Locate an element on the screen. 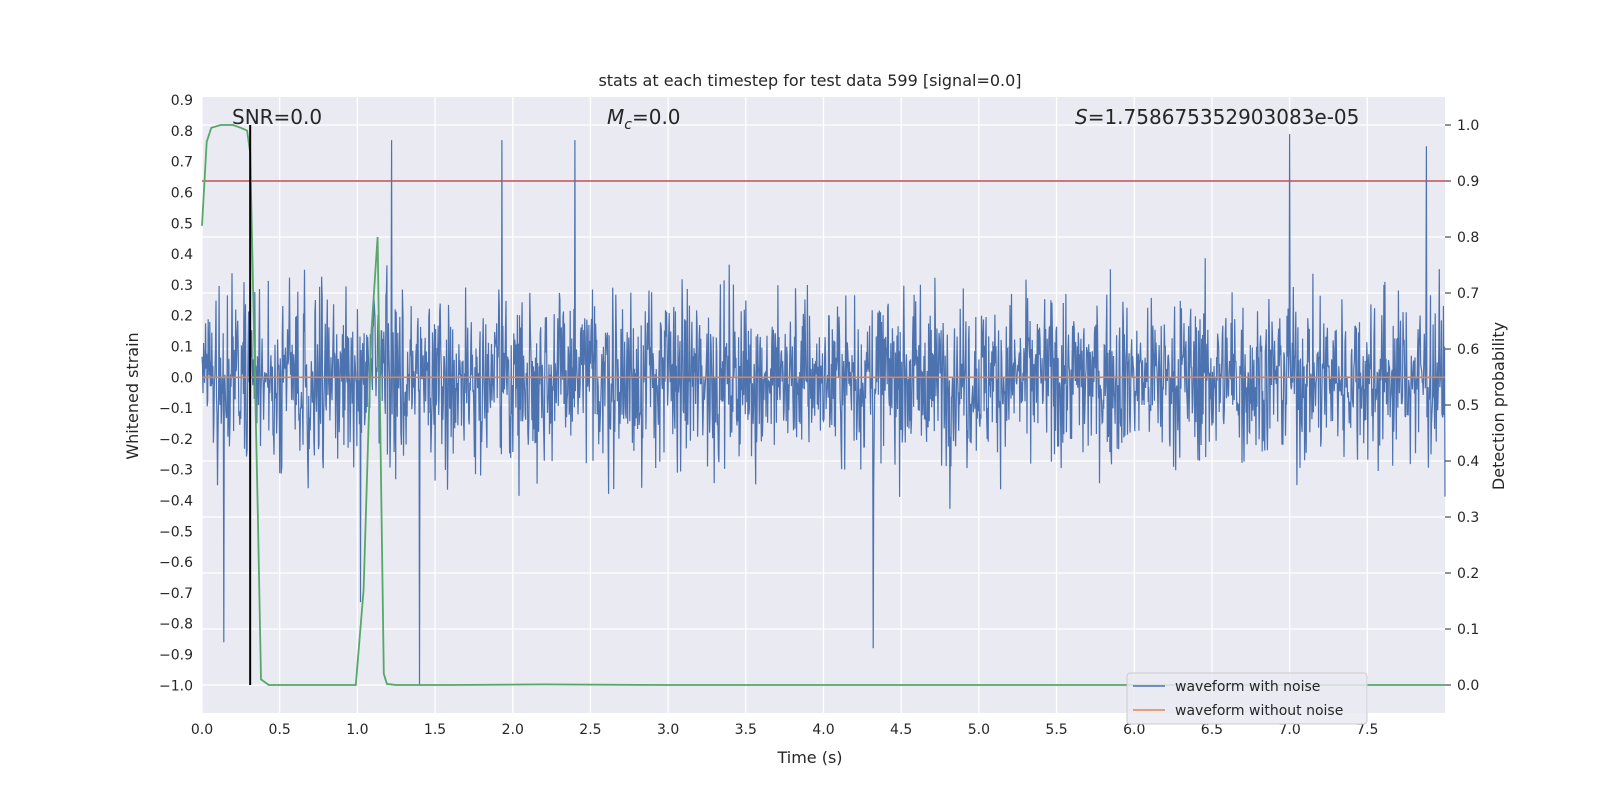 This screenshot has height=800, width=1600. x-tick-label: 5.0 is located at coordinates (979, 730).